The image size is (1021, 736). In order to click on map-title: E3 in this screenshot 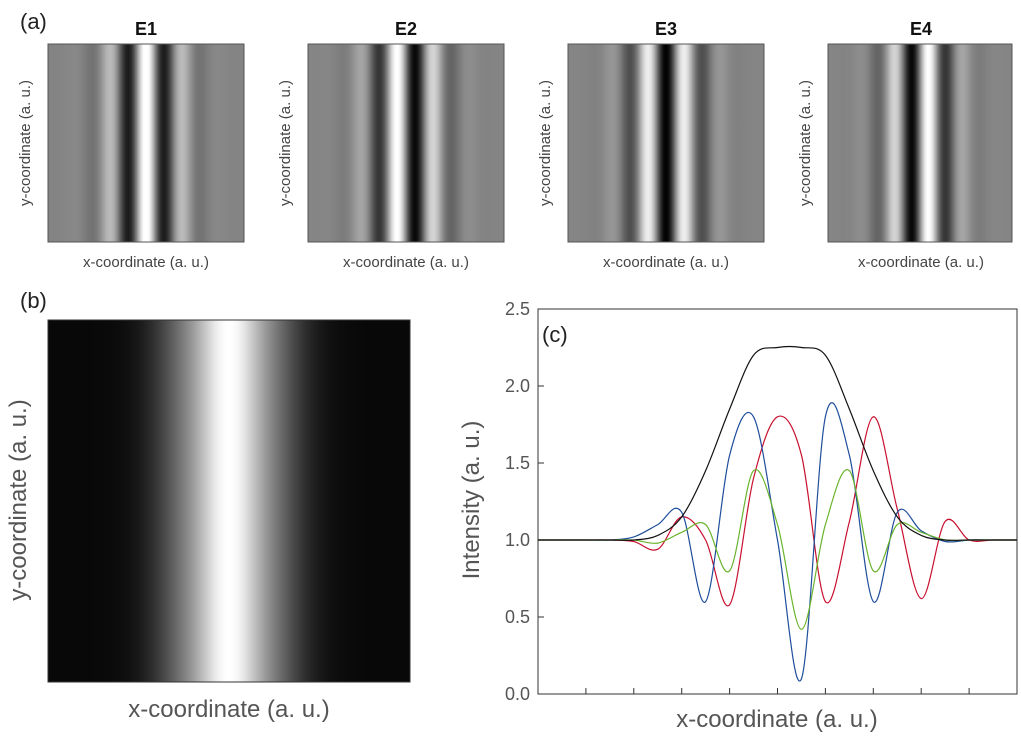, I will do `click(666, 29)`.